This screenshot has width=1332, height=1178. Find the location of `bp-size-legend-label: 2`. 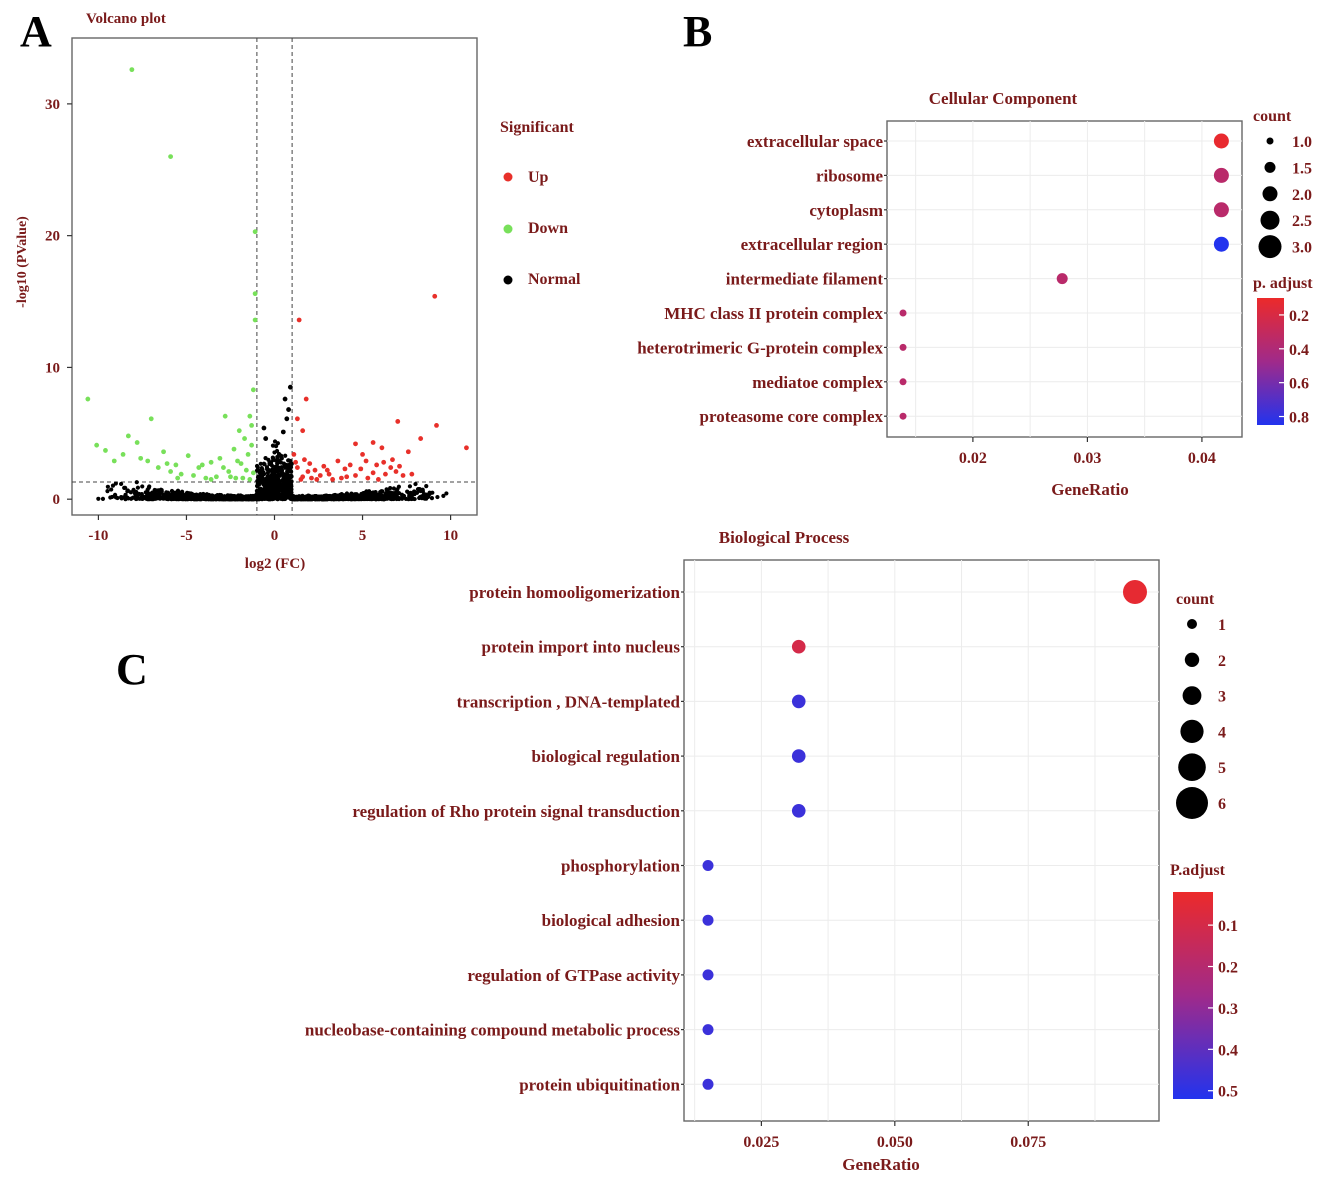

bp-size-legend-label: 2 is located at coordinates (1222, 661).